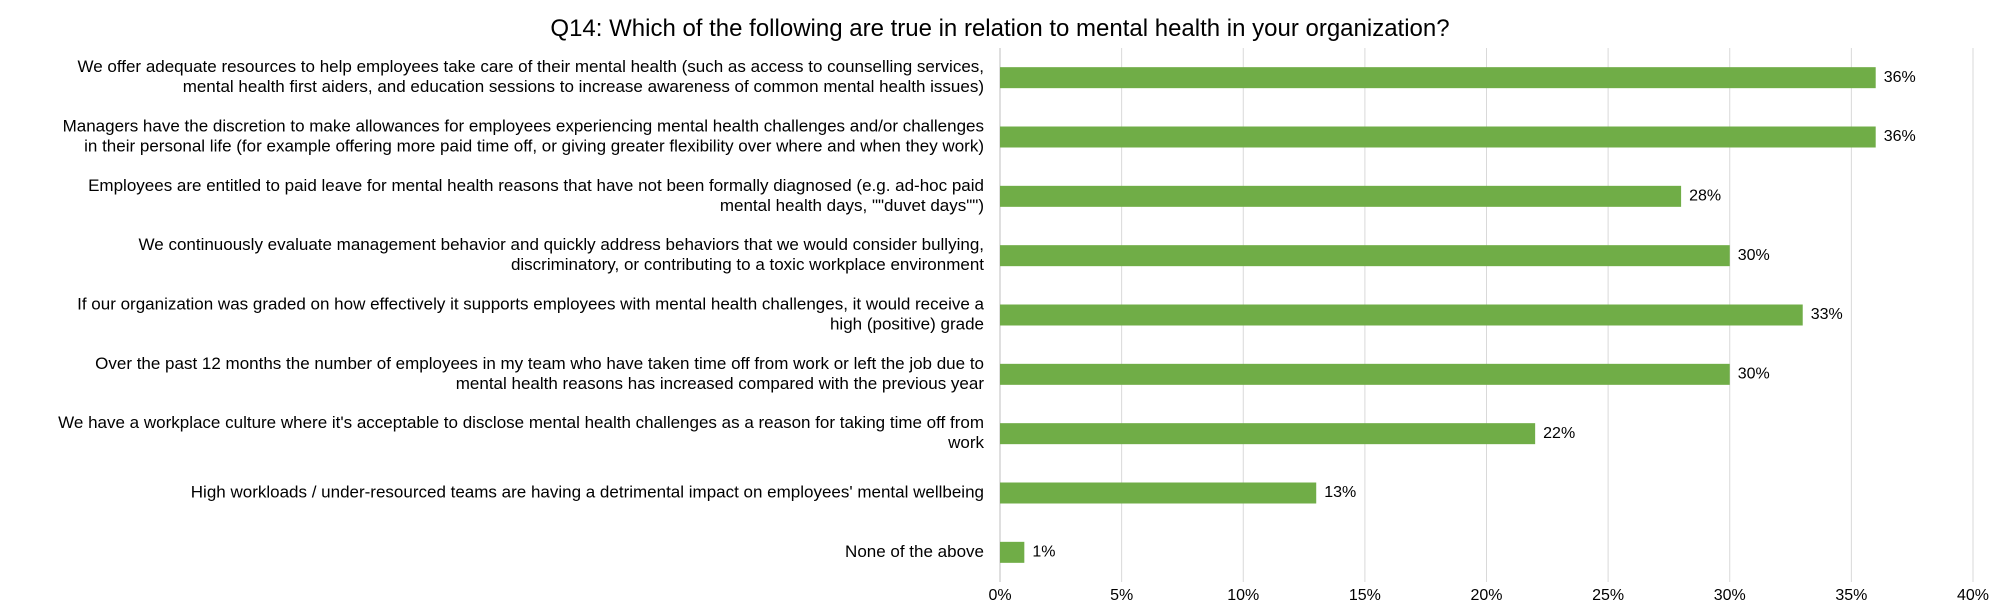 The width and height of the screenshot is (2000, 606). Describe the element at coordinates (1365, 595) in the screenshot. I see `x-tick-label: 15%` at that location.